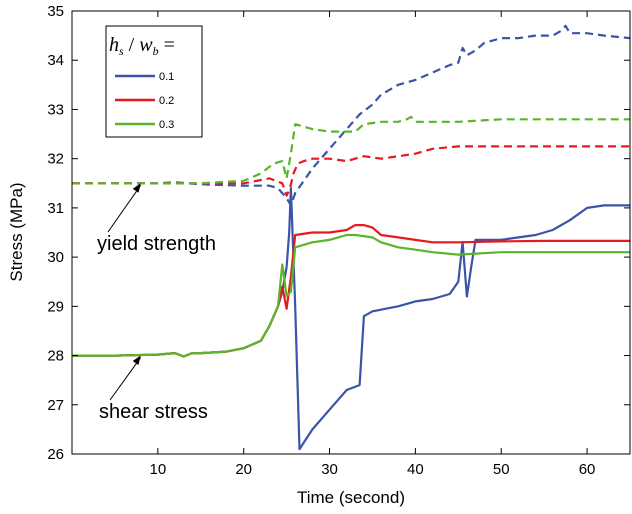 The width and height of the screenshot is (632, 514). Describe the element at coordinates (144, 125) in the screenshot. I see `legend-entry-0-3: 0.3` at that location.